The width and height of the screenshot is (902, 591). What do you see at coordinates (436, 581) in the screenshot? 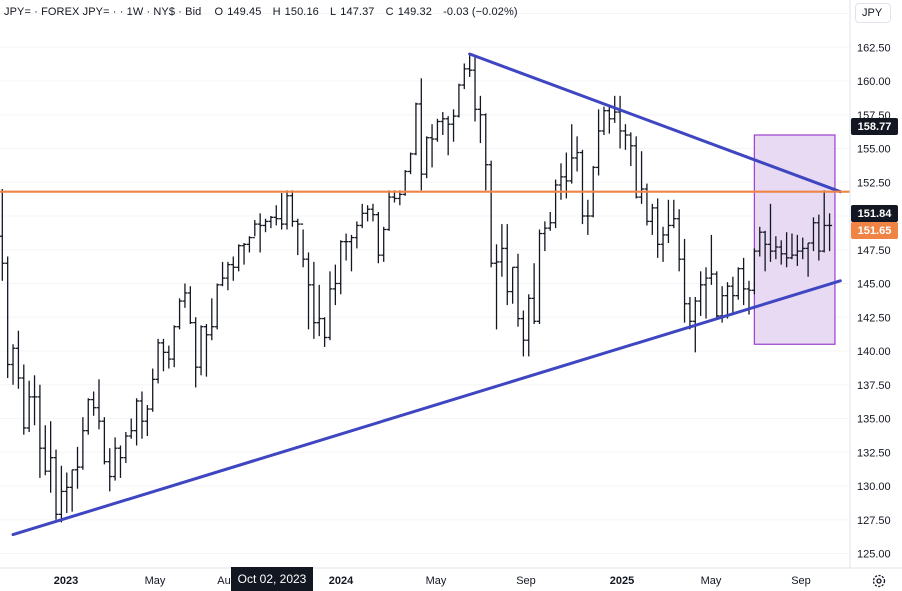
I see `time-tick-label: May` at bounding box center [436, 581].